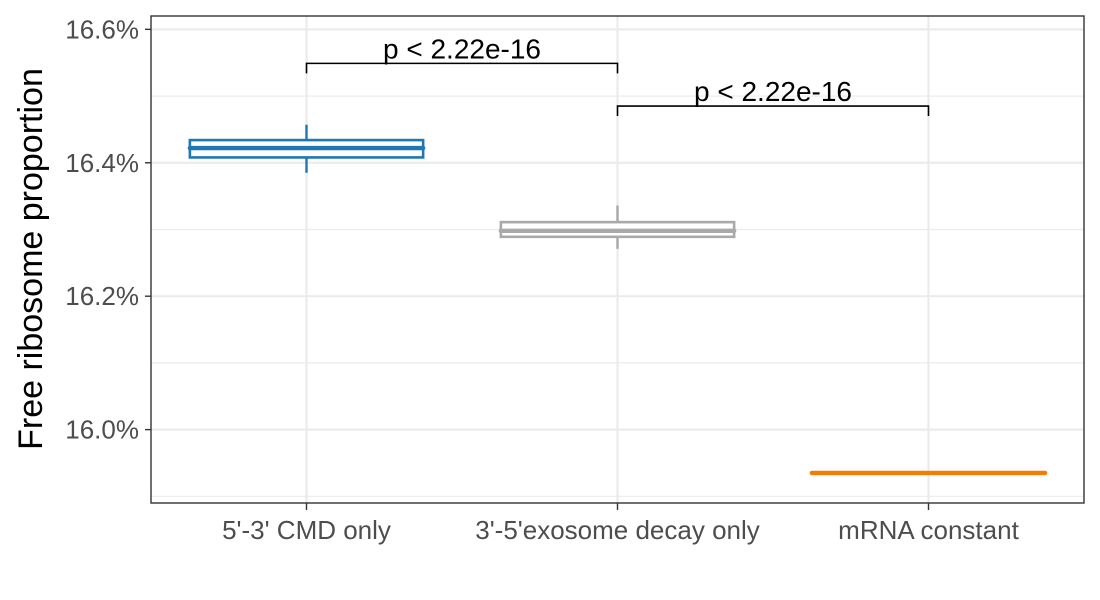  What do you see at coordinates (31, 259) in the screenshot?
I see `y-axis-title: Free ribosome proportion` at bounding box center [31, 259].